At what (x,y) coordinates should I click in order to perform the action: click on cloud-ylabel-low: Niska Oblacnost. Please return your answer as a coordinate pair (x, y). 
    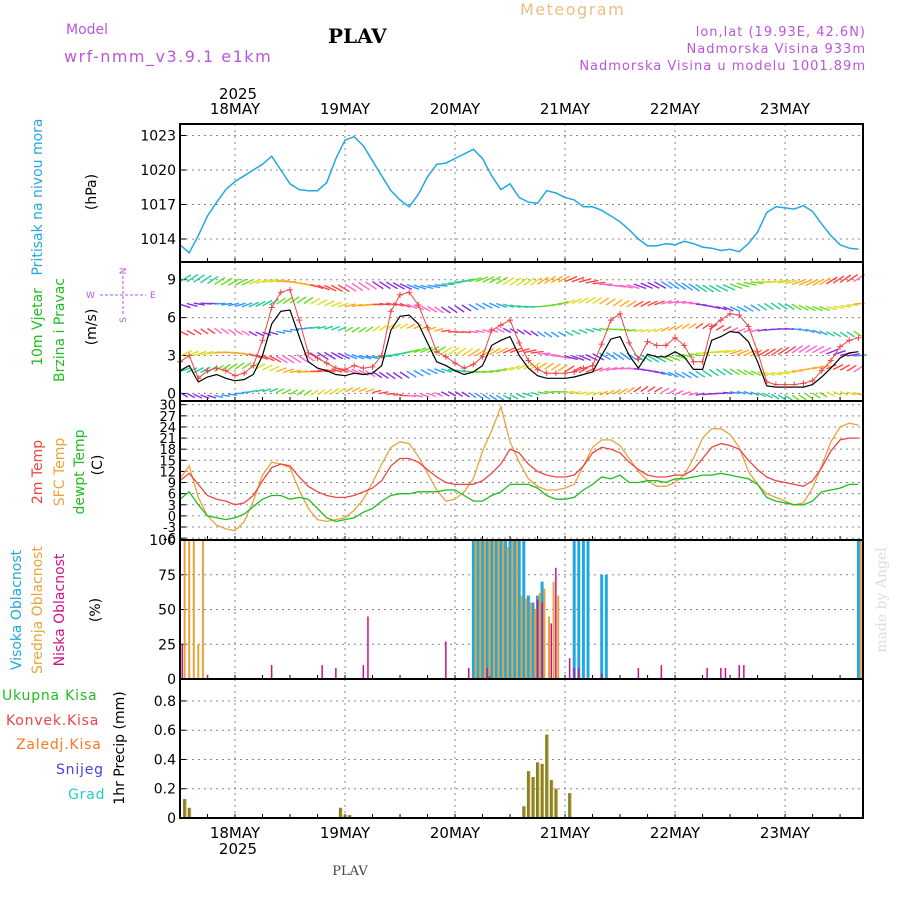
    Looking at the image, I should click on (60, 609).